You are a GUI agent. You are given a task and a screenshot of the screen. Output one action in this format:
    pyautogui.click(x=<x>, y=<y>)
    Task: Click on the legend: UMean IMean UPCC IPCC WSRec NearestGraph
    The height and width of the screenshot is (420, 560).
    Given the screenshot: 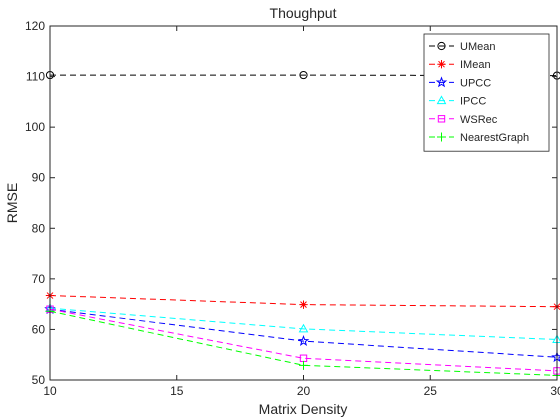 What is the action you would take?
    pyautogui.click(x=486, y=92)
    